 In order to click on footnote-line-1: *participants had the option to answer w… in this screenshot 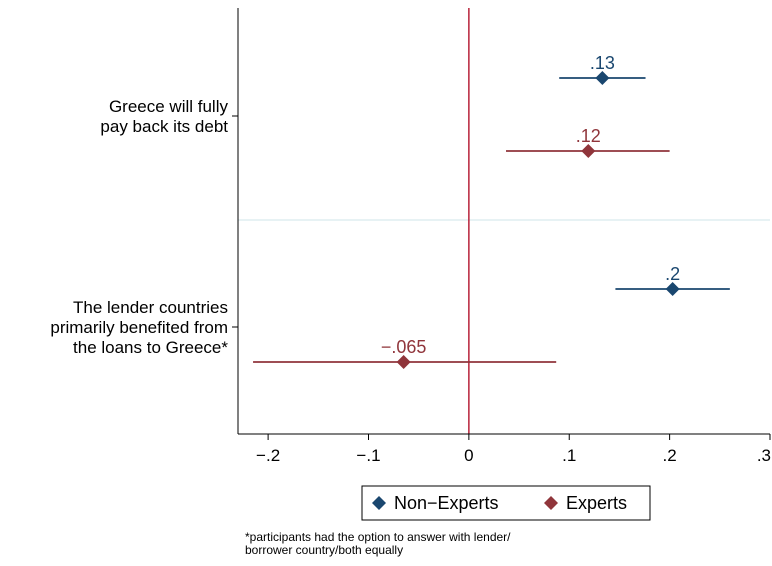, I will do `click(378, 537)`.